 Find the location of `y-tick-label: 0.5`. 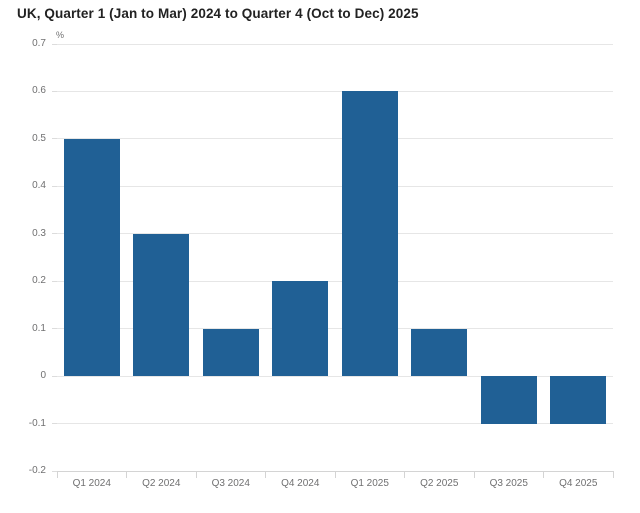

y-tick-label: 0.5 is located at coordinates (39, 138).